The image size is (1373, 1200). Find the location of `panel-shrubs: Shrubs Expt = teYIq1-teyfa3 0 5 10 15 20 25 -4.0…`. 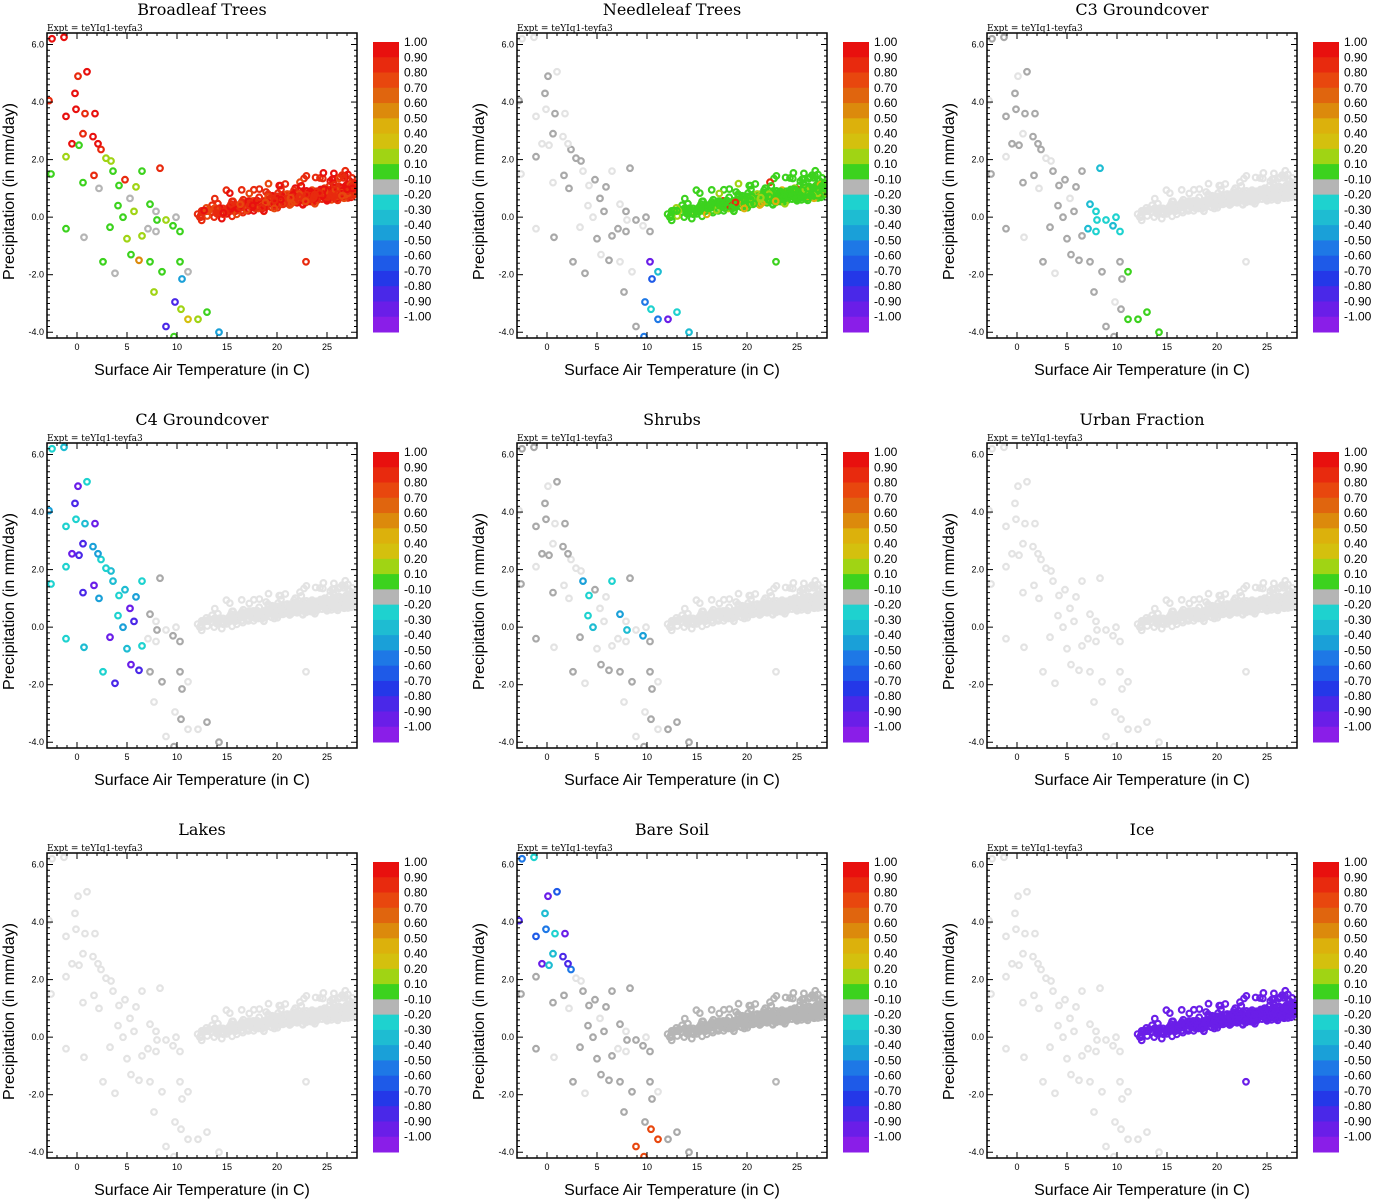

panel-shrubs: Shrubs Expt = teYIq1-teyfa3 0 5 10 15 20 25 -4.0… is located at coordinates (686, 599).